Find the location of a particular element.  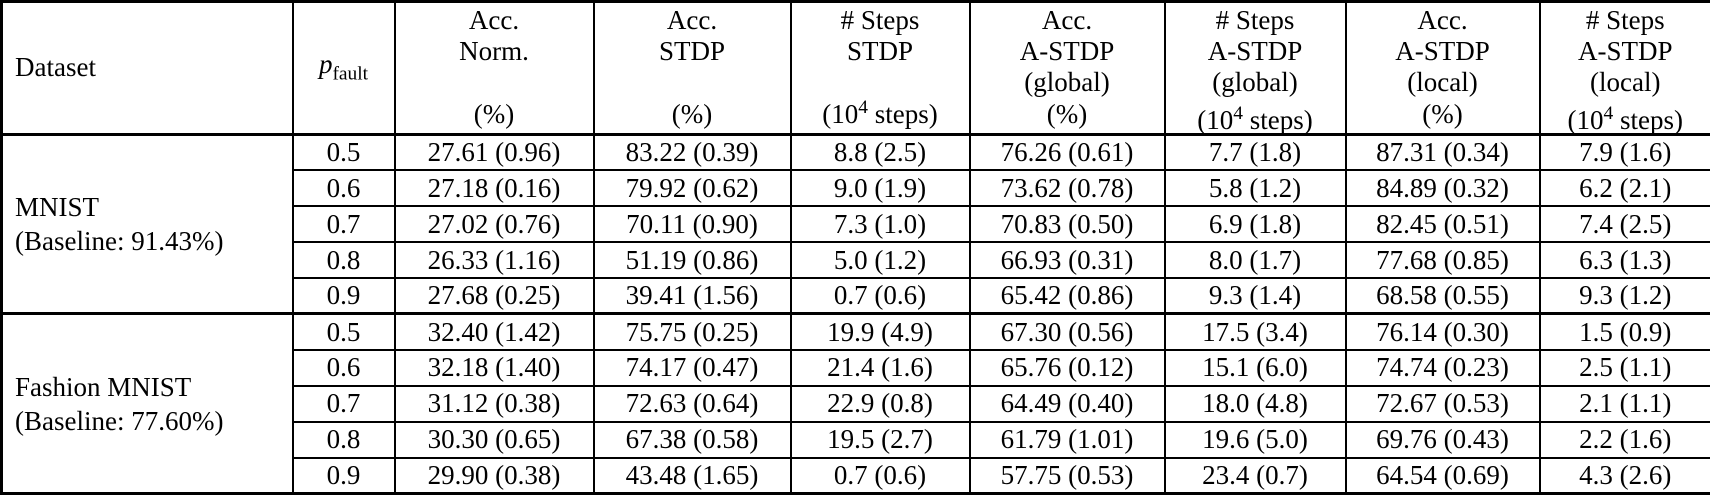

header-cell-acc-stdp: Acc. STDP (%) is located at coordinates (692, 68).